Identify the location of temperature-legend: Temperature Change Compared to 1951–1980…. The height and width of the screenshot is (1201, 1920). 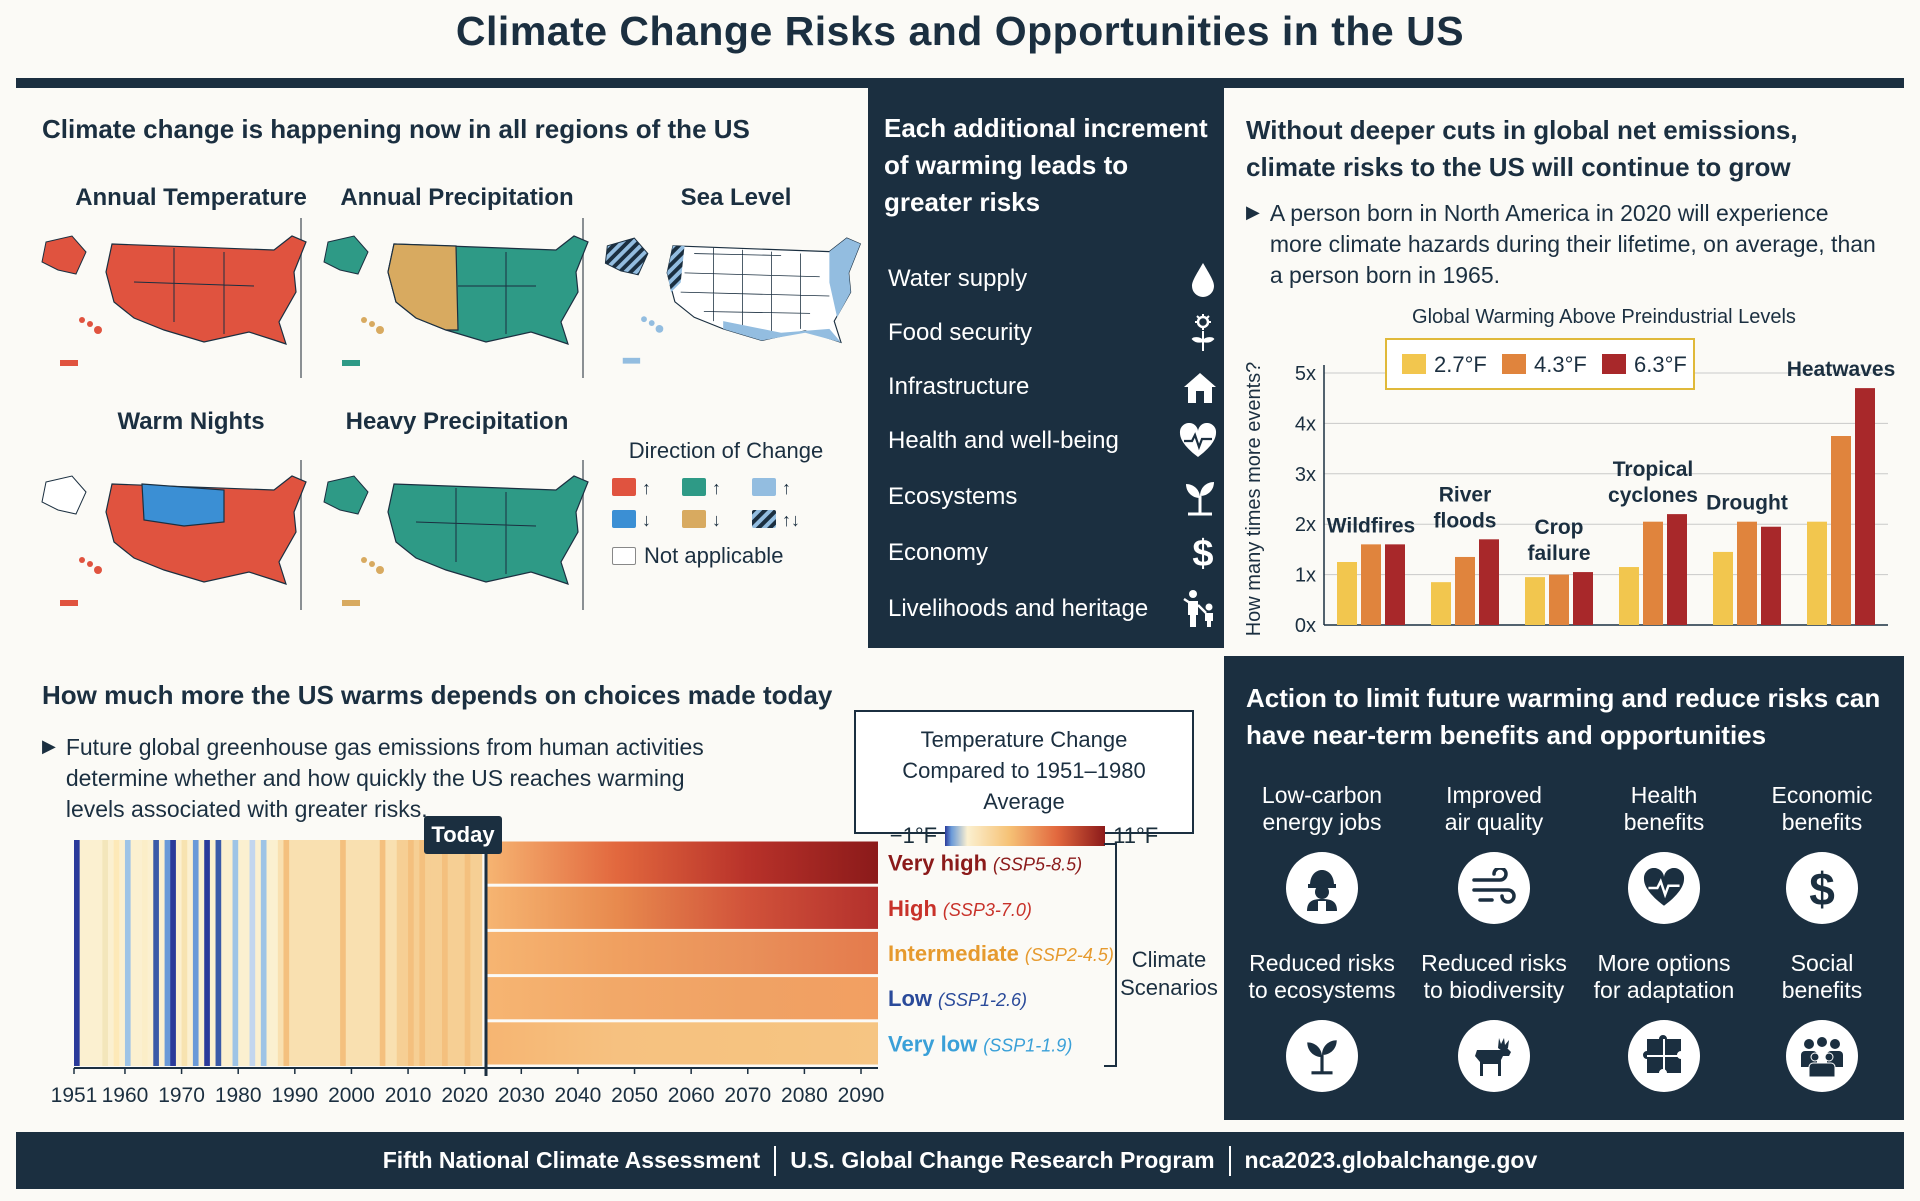
(1024, 779).